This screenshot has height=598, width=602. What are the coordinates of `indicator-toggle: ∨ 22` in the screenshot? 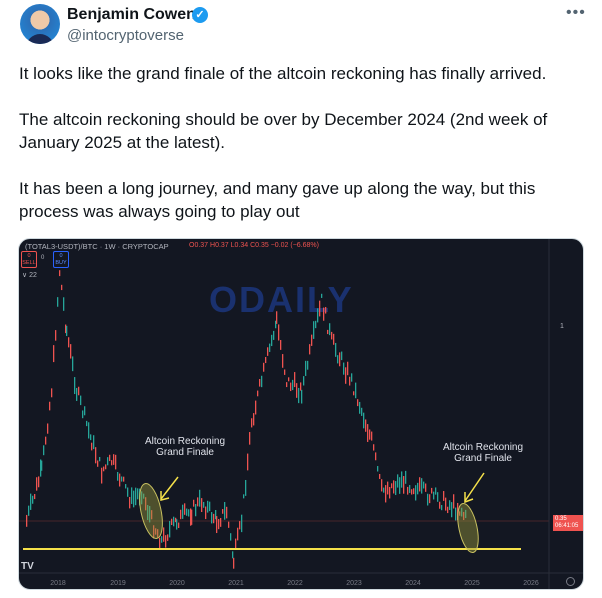 It's located at (29, 275).